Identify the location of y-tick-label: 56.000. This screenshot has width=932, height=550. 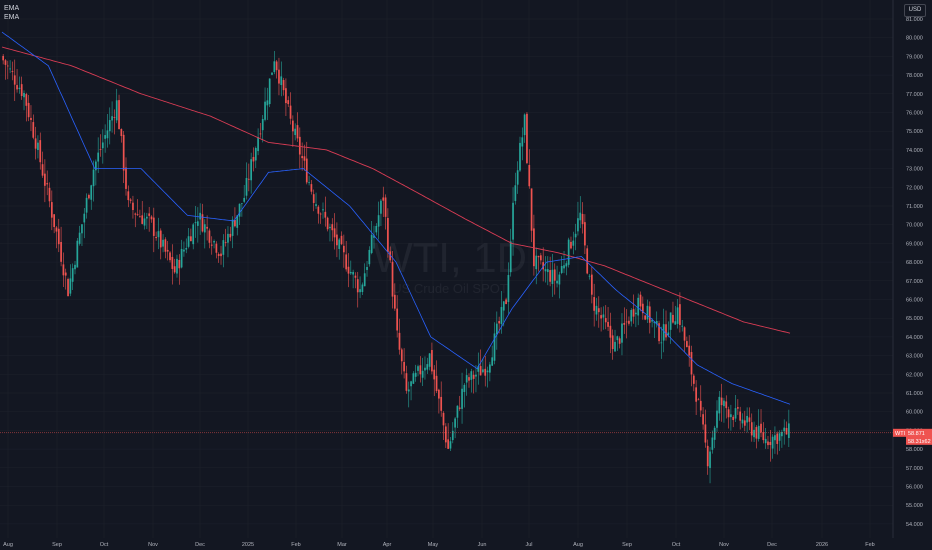
(914, 488).